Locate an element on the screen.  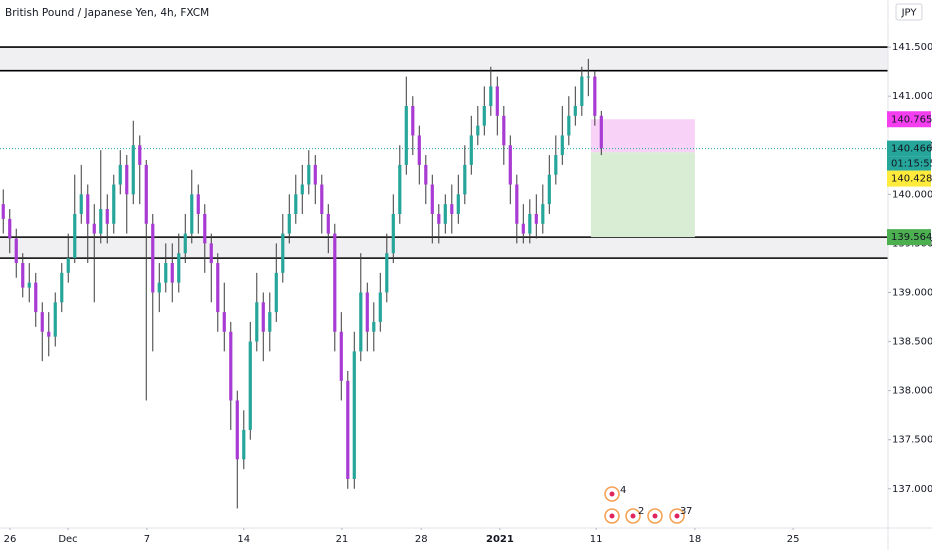
currency-button is located at coordinates (909, 12).